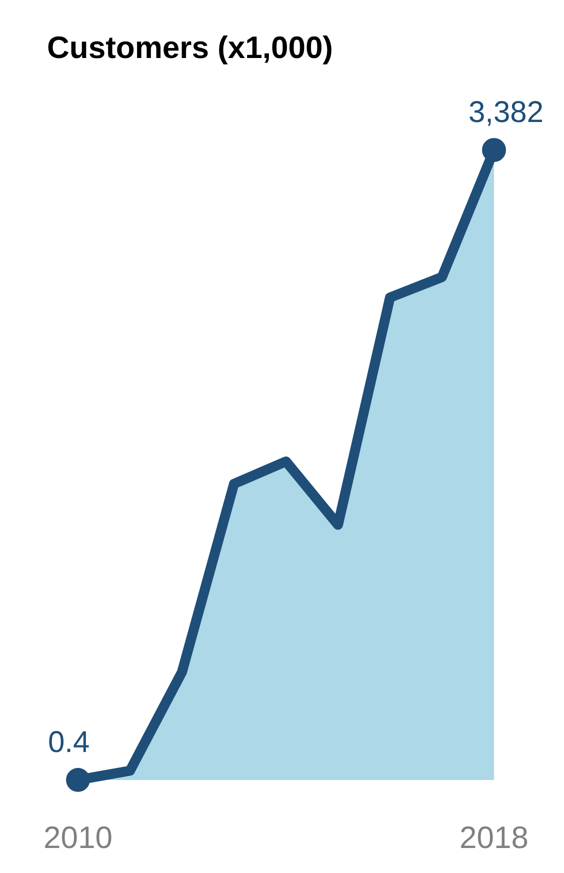 The height and width of the screenshot is (873, 564). What do you see at coordinates (69, 742) in the screenshot?
I see `data-label: 0.4` at bounding box center [69, 742].